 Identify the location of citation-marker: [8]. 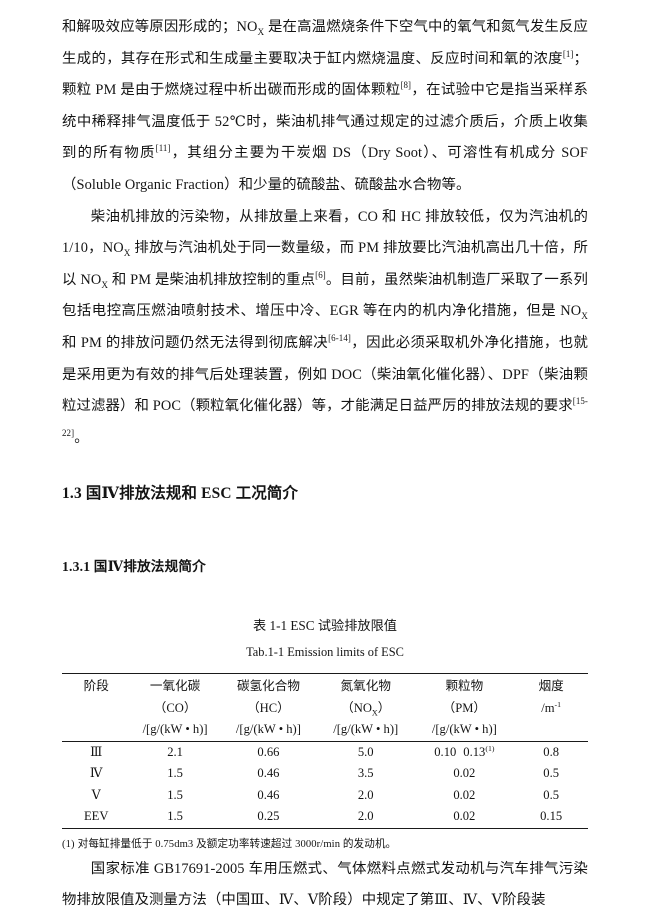
(406, 85).